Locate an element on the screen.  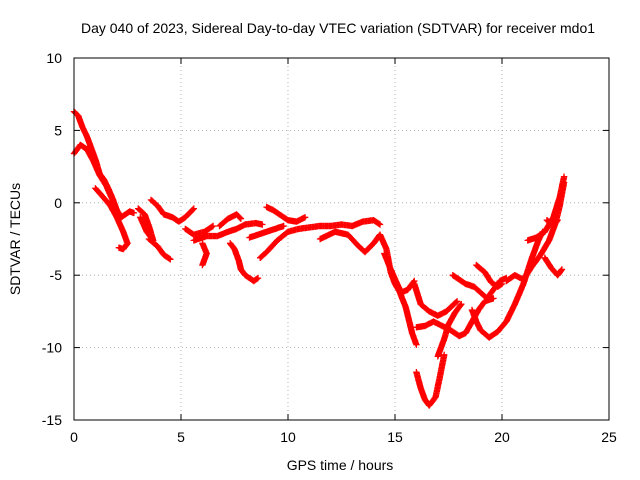
y-tick-label: -15 is located at coordinates (52, 420).